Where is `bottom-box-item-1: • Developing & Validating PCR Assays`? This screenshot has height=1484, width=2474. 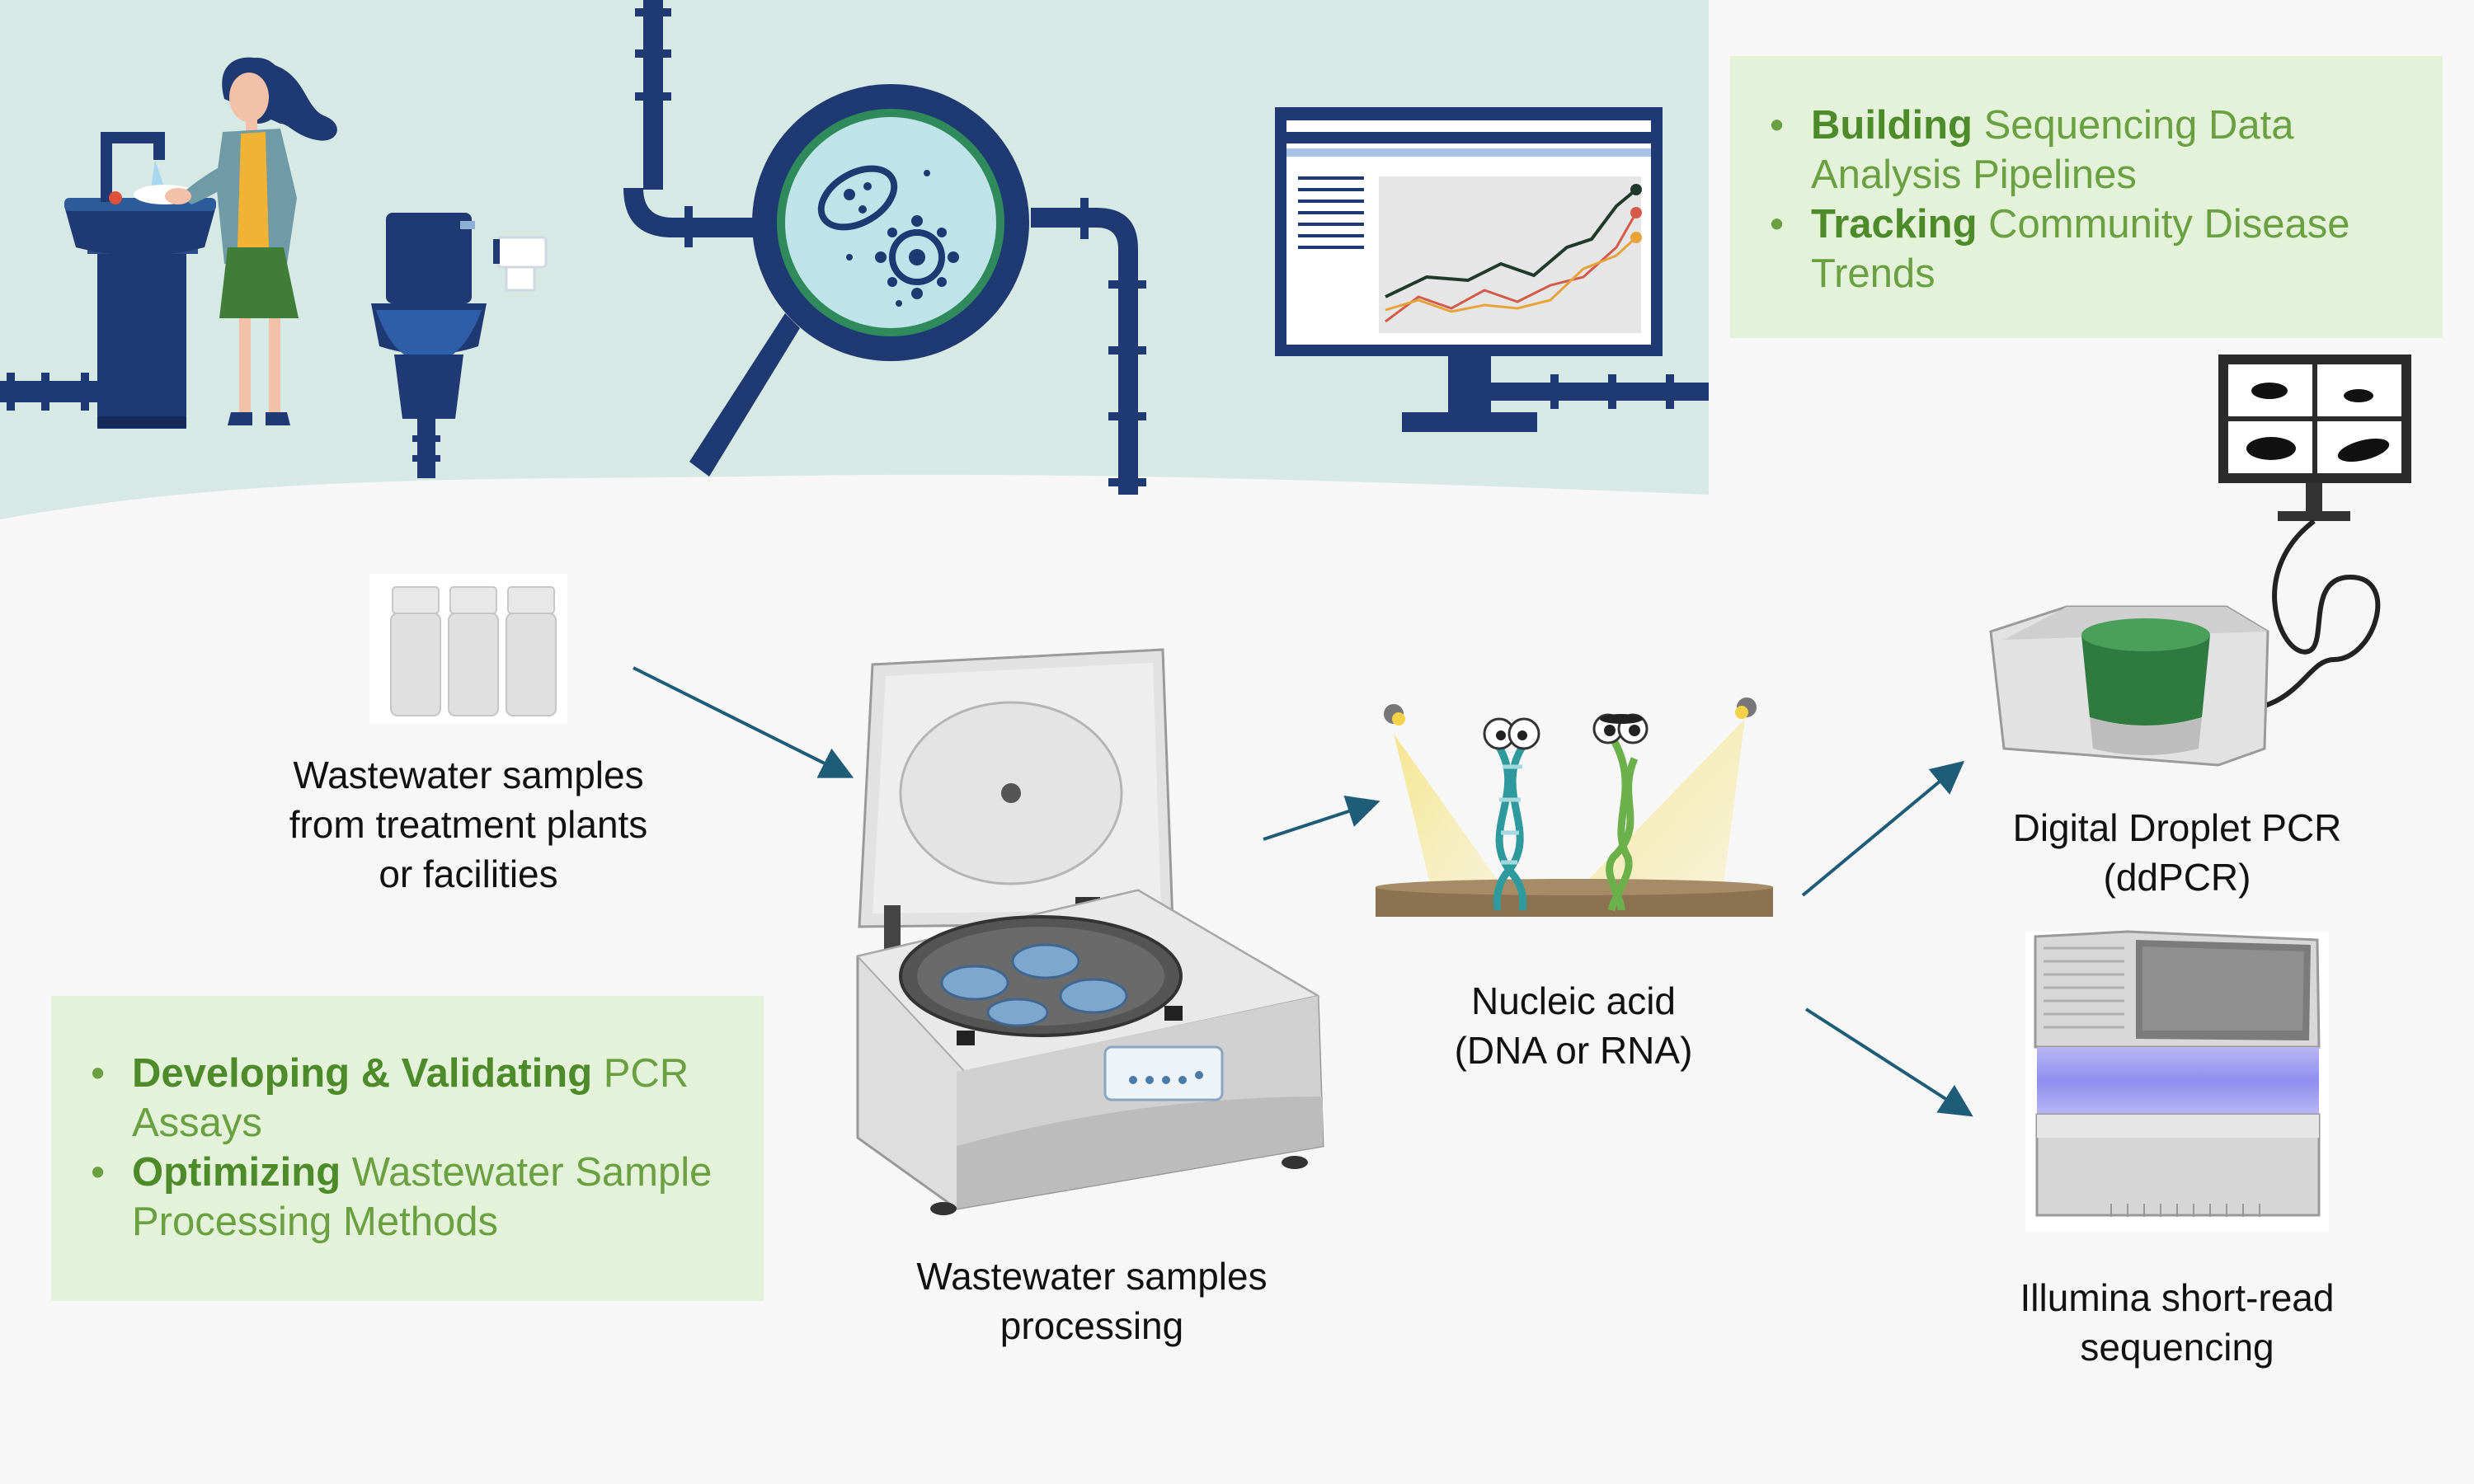 bottom-box-item-1: • Developing & Validating PCR Assays is located at coordinates (390, 1098).